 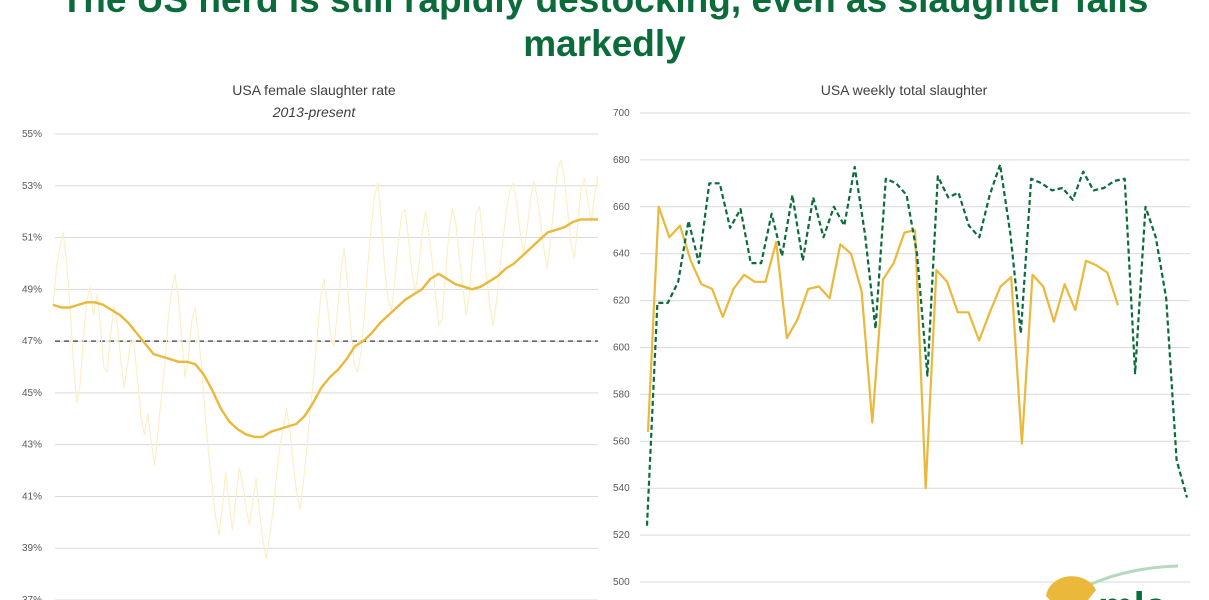 What do you see at coordinates (32, 597) in the screenshot?
I see `left-chart-y-tick-label: 37%` at bounding box center [32, 597].